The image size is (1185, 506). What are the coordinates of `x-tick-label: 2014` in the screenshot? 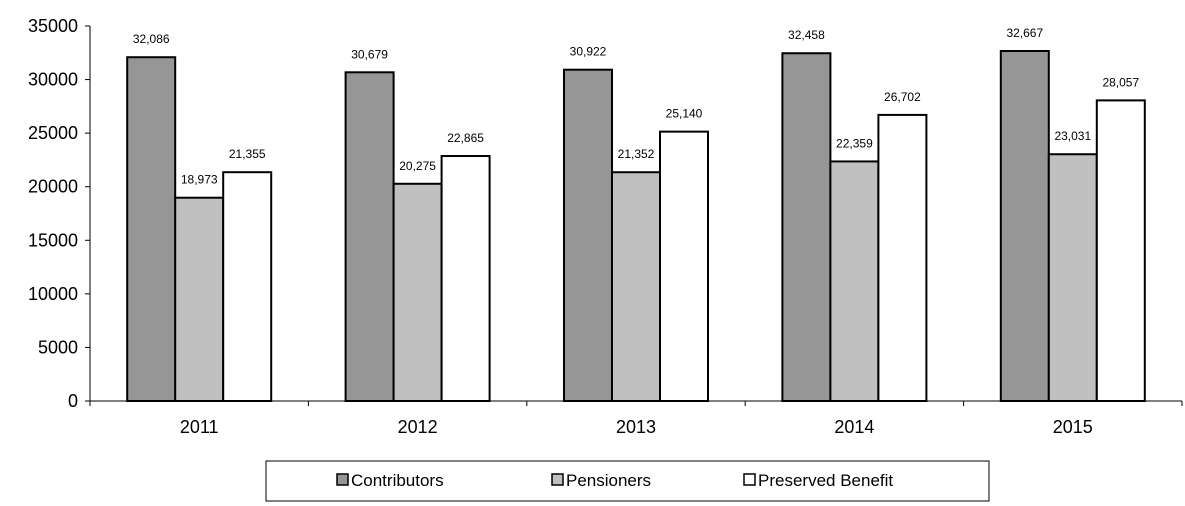 It's located at (854, 427).